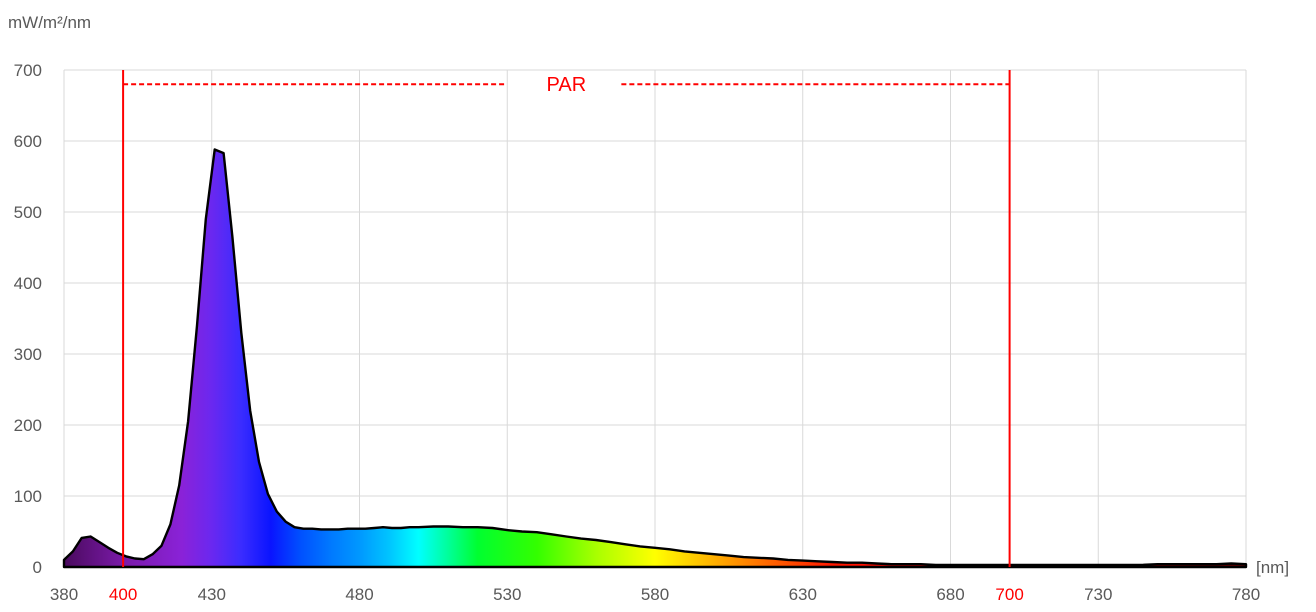  I want to click on y-tick-label: 200, so click(28, 425).